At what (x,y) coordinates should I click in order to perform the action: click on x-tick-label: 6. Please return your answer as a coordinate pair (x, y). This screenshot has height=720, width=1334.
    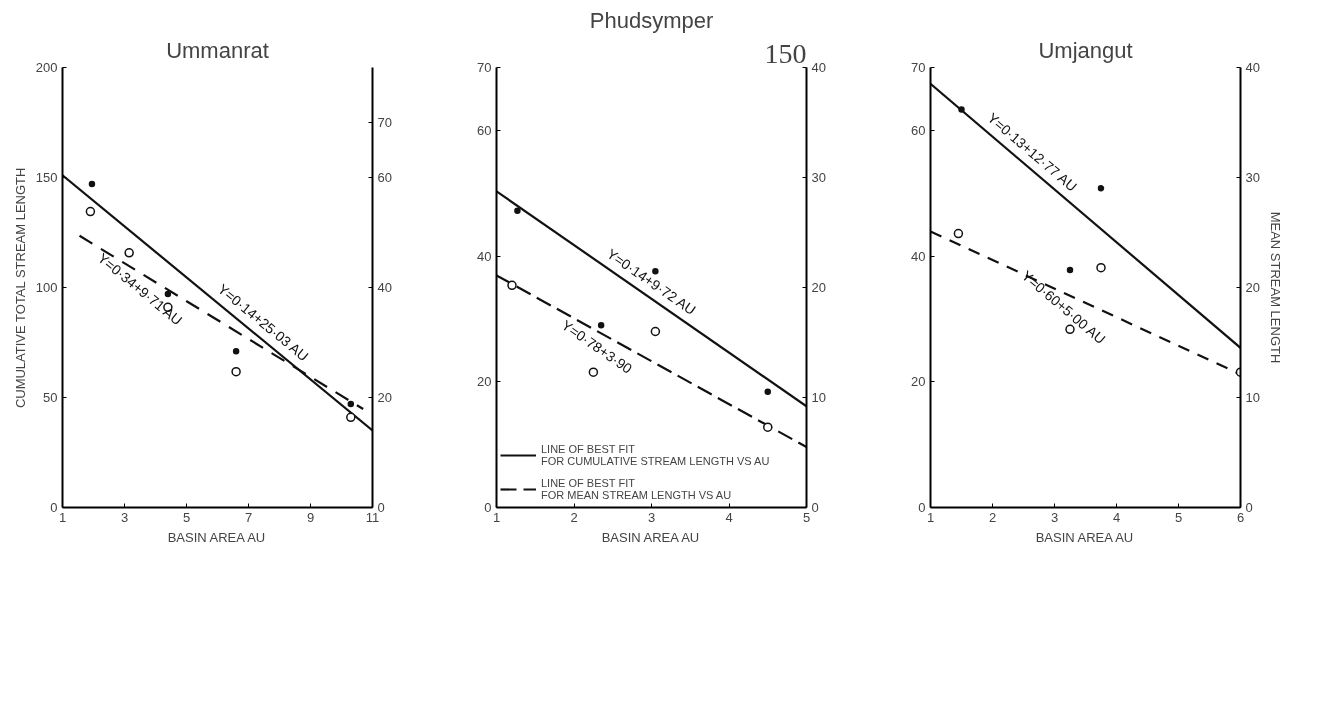
    Looking at the image, I should click on (1240, 517).